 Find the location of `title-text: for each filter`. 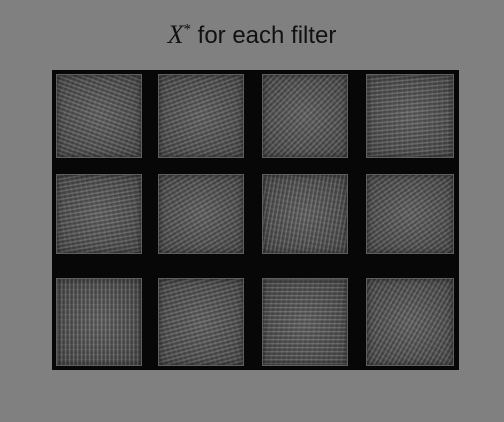

title-text: for each filter is located at coordinates (267, 35).